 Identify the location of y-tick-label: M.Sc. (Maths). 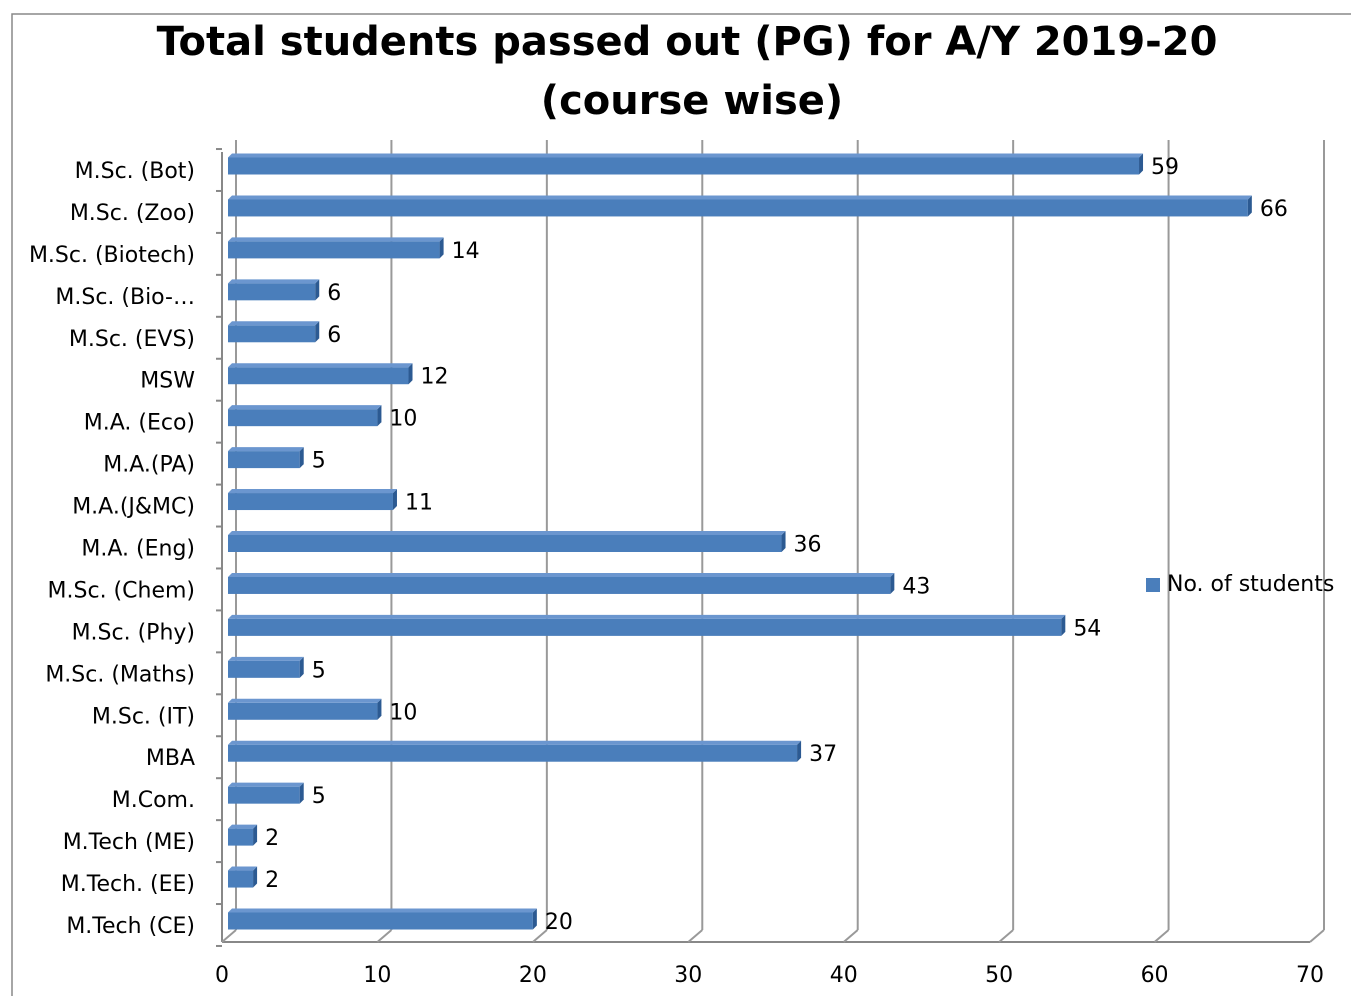
(120, 674).